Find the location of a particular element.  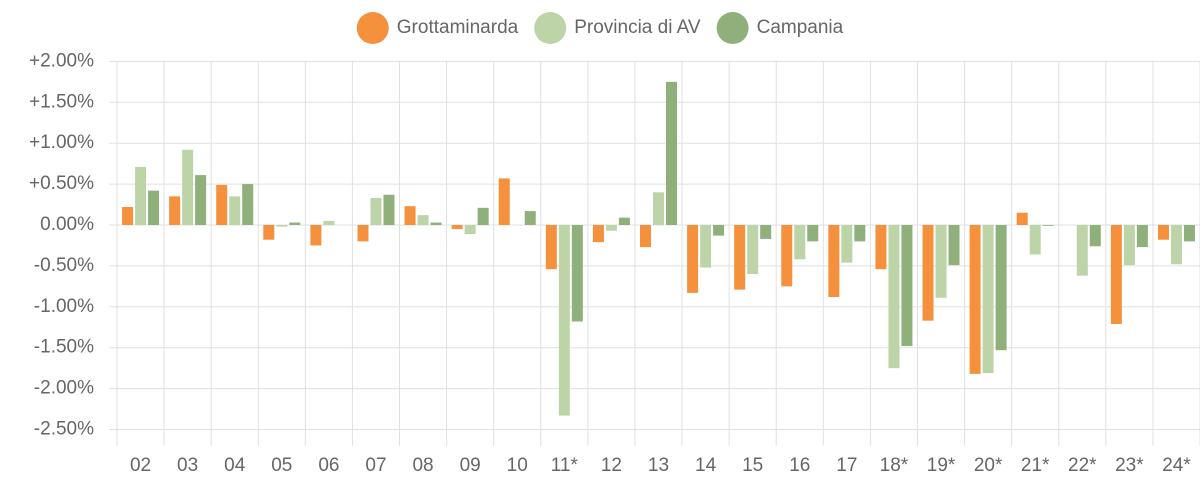

y-tick-label: -2.50% is located at coordinates (64, 429).